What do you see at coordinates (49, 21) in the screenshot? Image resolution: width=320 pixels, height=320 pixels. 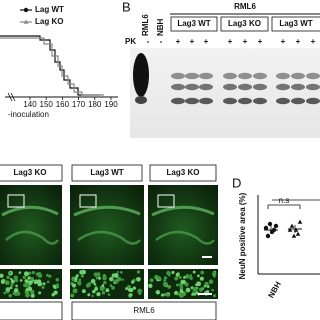 I see `legend-label: Lag KO` at bounding box center [49, 21].